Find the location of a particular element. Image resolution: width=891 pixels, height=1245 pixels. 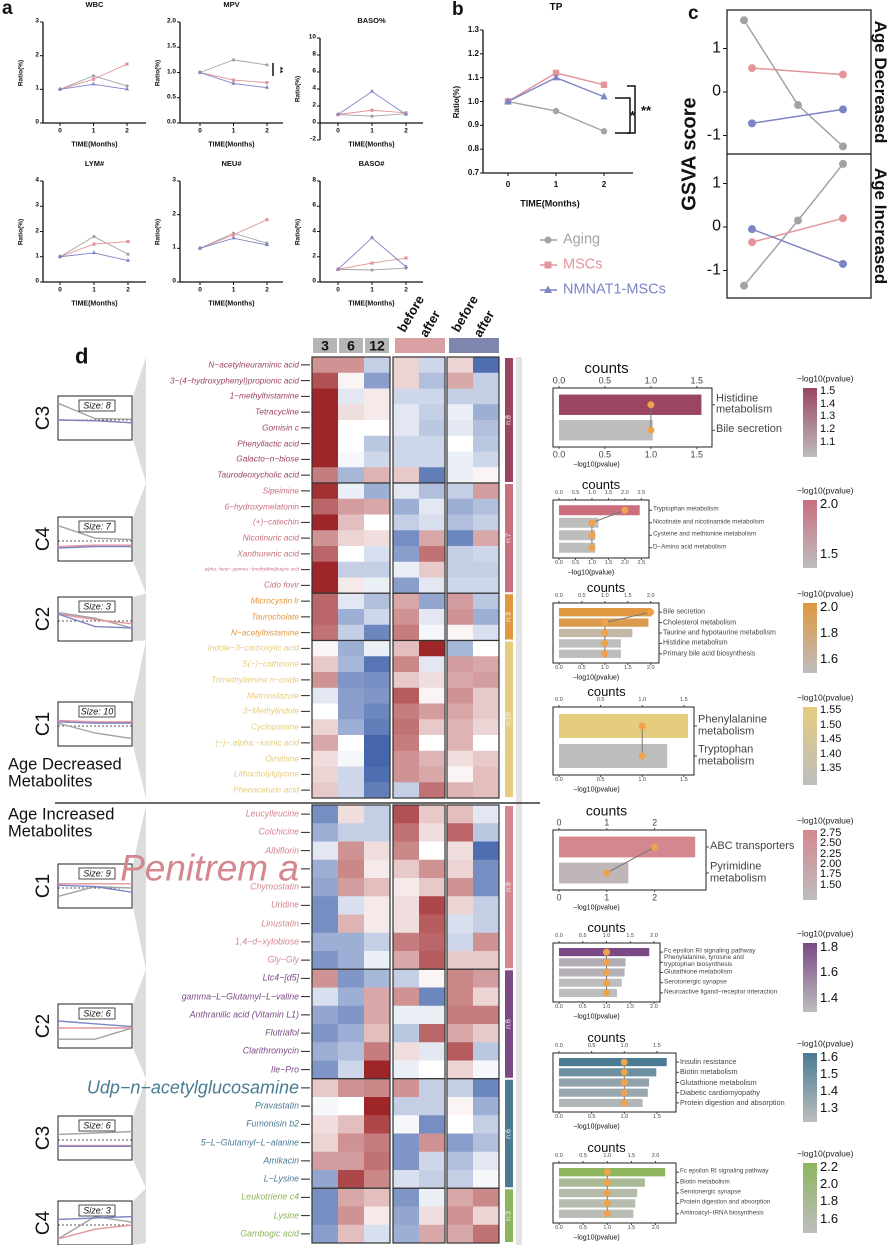

metabolite-label: 1,4−d−xylobiose is located at coordinates (266, 941).